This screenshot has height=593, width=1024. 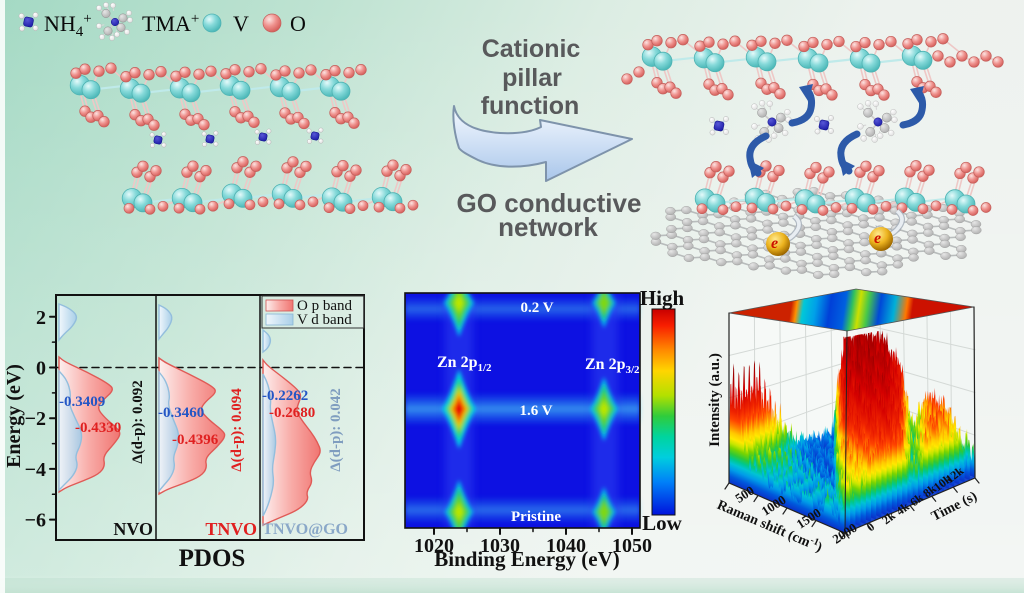 I want to click on svg-text: -0.4396, so click(x=195, y=440).